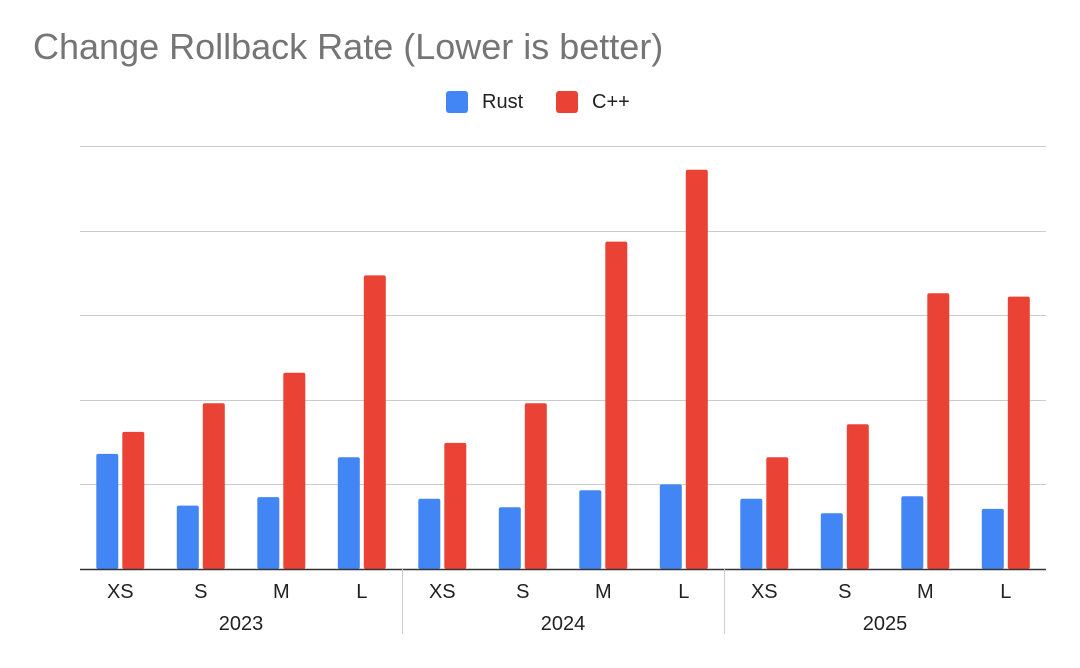 Image resolution: width=1080 pixels, height=668 pixels. Describe the element at coordinates (348, 46) in the screenshot. I see `chart-title: Change Rollback Rate (Lower is better)` at that location.